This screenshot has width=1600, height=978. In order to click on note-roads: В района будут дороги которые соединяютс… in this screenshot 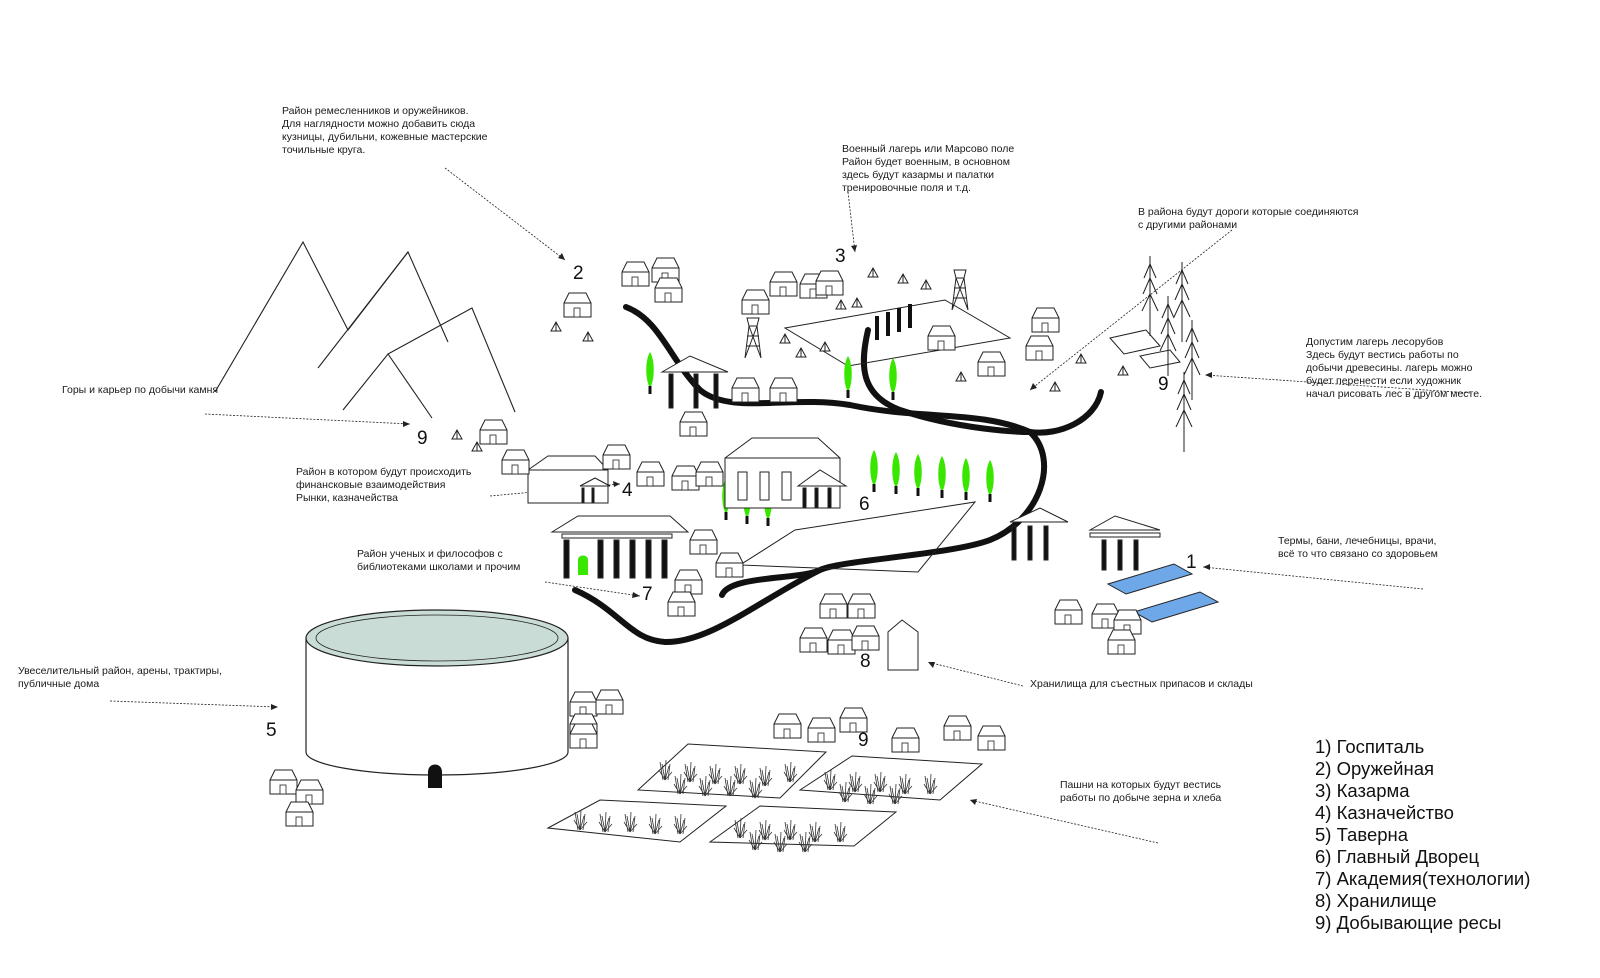, I will do `click(1248, 218)`.